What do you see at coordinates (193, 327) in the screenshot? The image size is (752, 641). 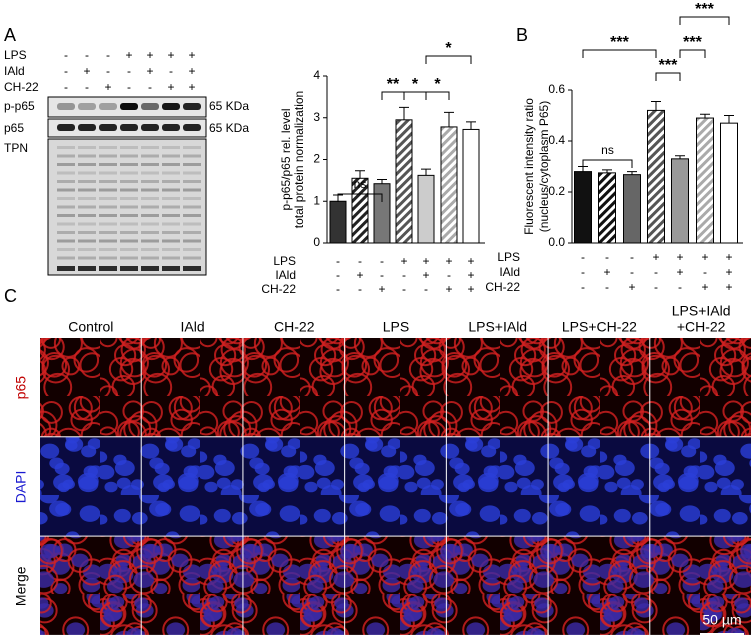 I see `column-label: IAld` at bounding box center [193, 327].